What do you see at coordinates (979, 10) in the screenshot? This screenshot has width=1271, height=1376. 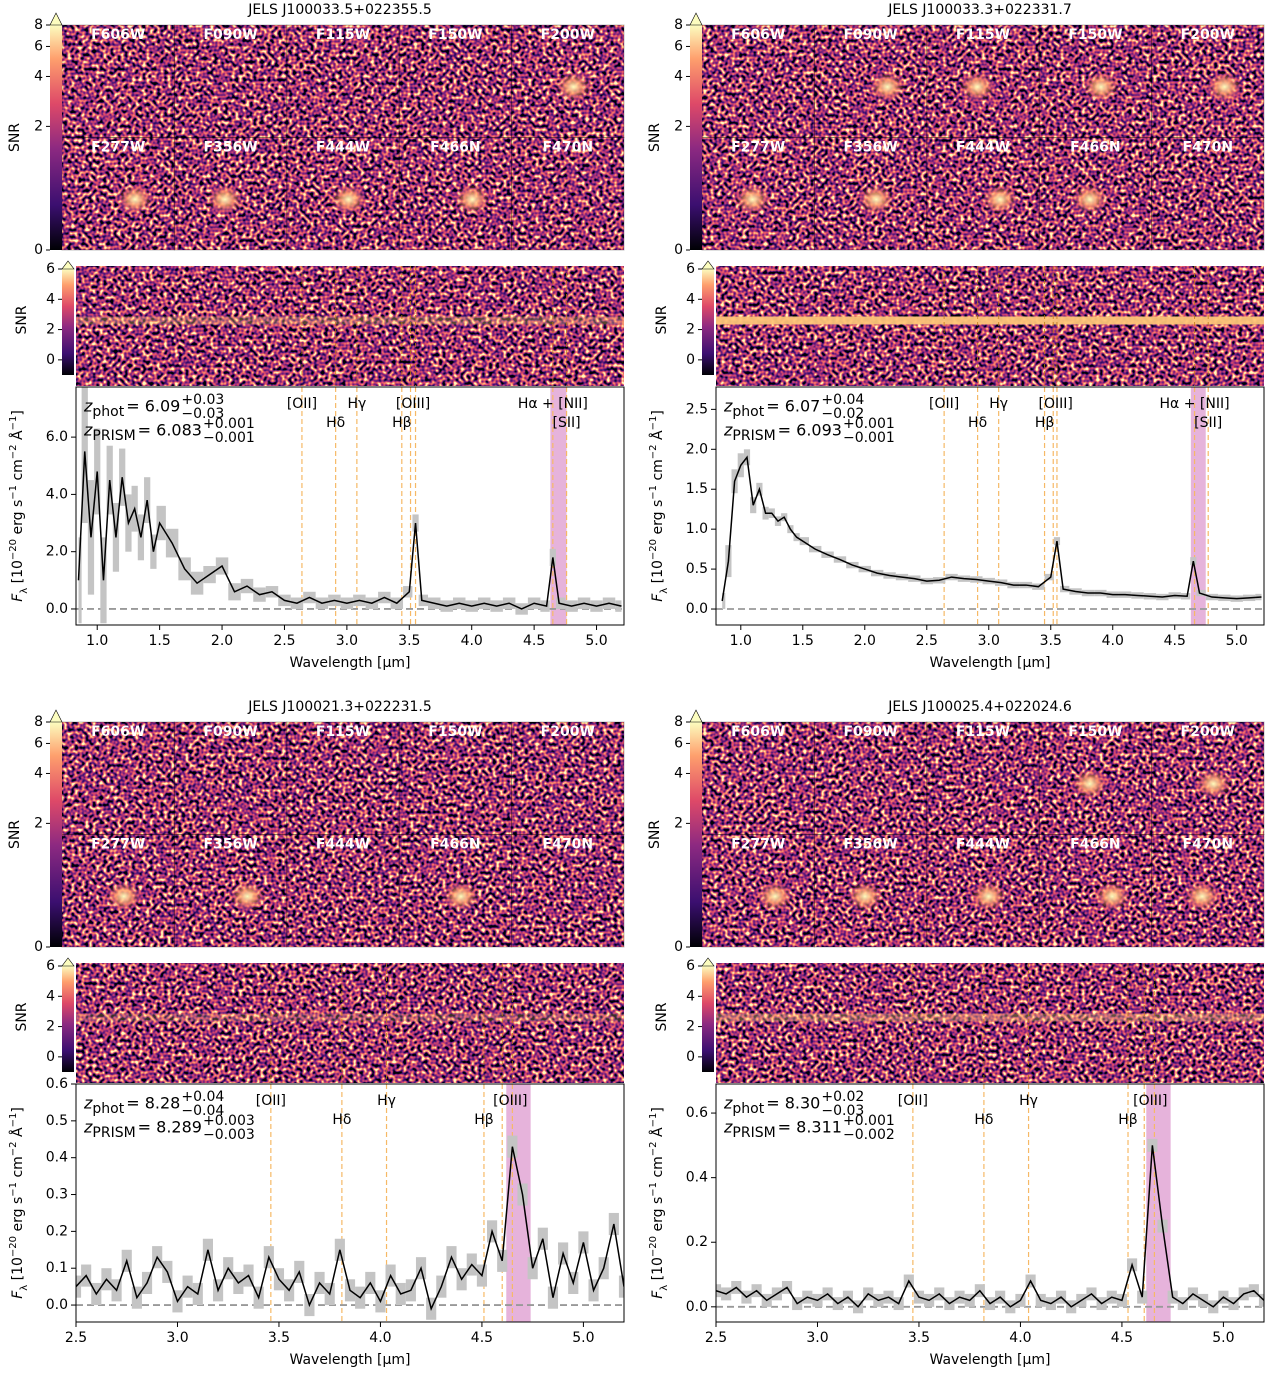 I see `panel-title: JELS J100033.3+022331.7` at bounding box center [979, 10].